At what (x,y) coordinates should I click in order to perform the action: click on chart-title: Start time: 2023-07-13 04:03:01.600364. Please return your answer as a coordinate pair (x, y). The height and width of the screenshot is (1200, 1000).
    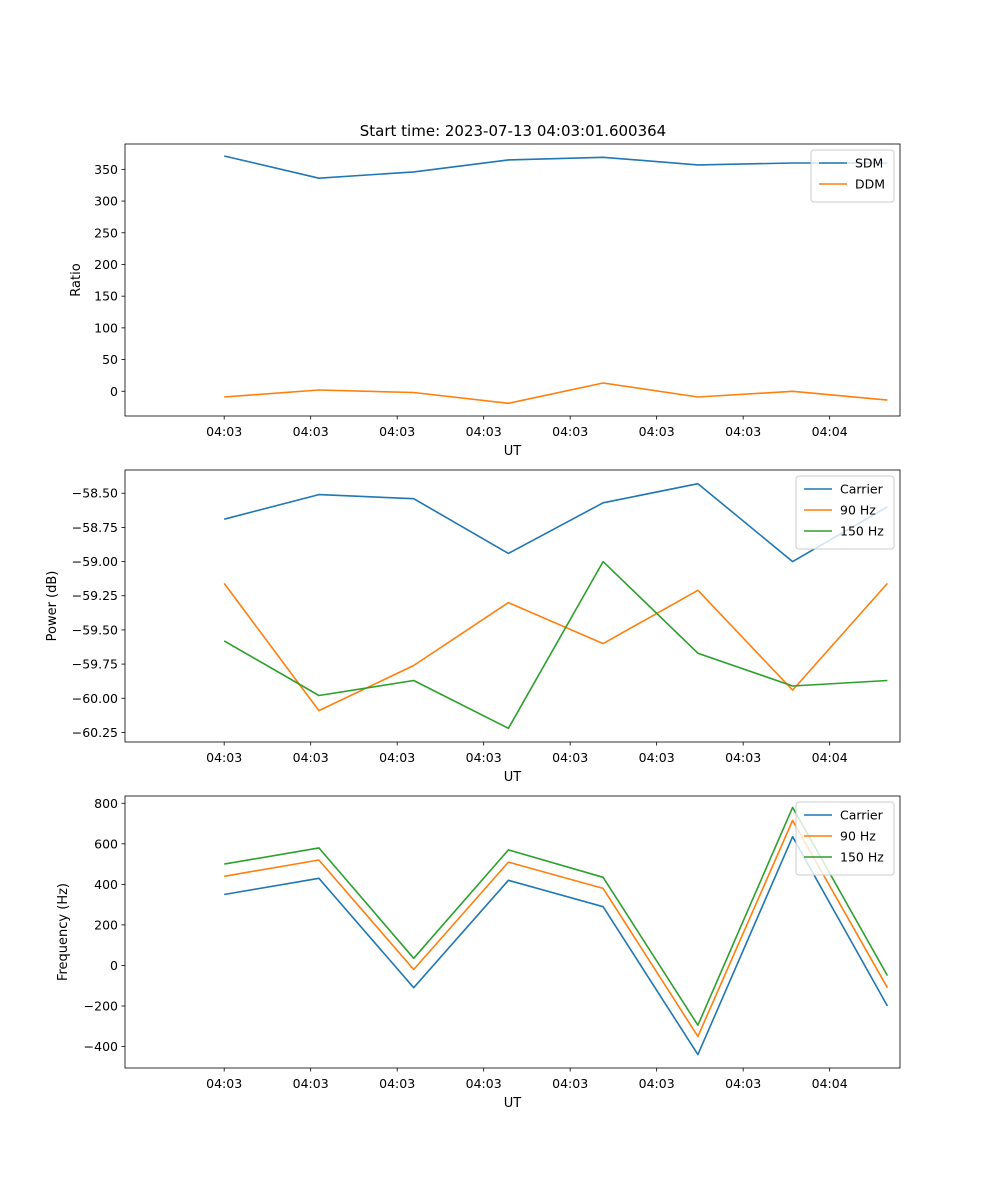
    Looking at the image, I should click on (513, 131).